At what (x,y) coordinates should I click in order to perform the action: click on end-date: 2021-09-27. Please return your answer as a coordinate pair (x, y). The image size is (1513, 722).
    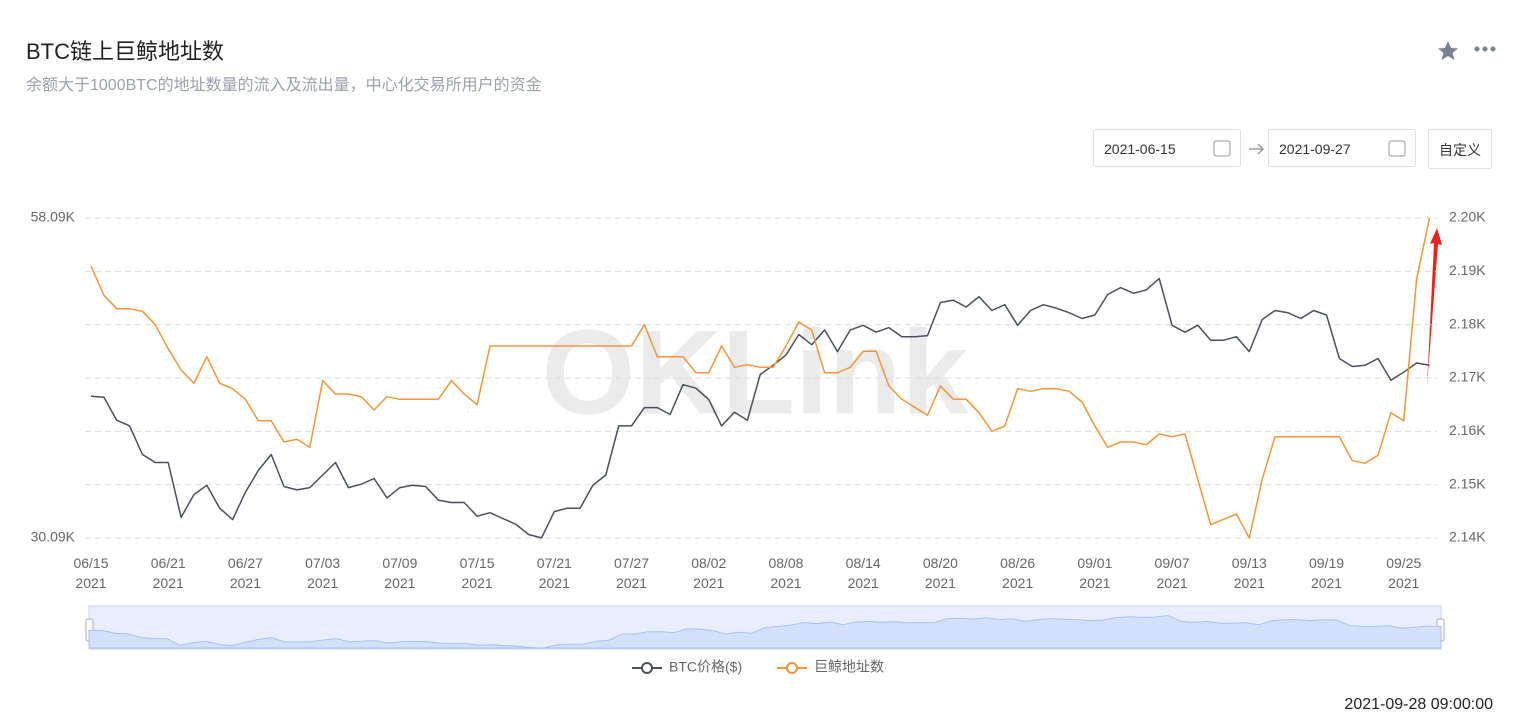
    Looking at the image, I should click on (1342, 148).